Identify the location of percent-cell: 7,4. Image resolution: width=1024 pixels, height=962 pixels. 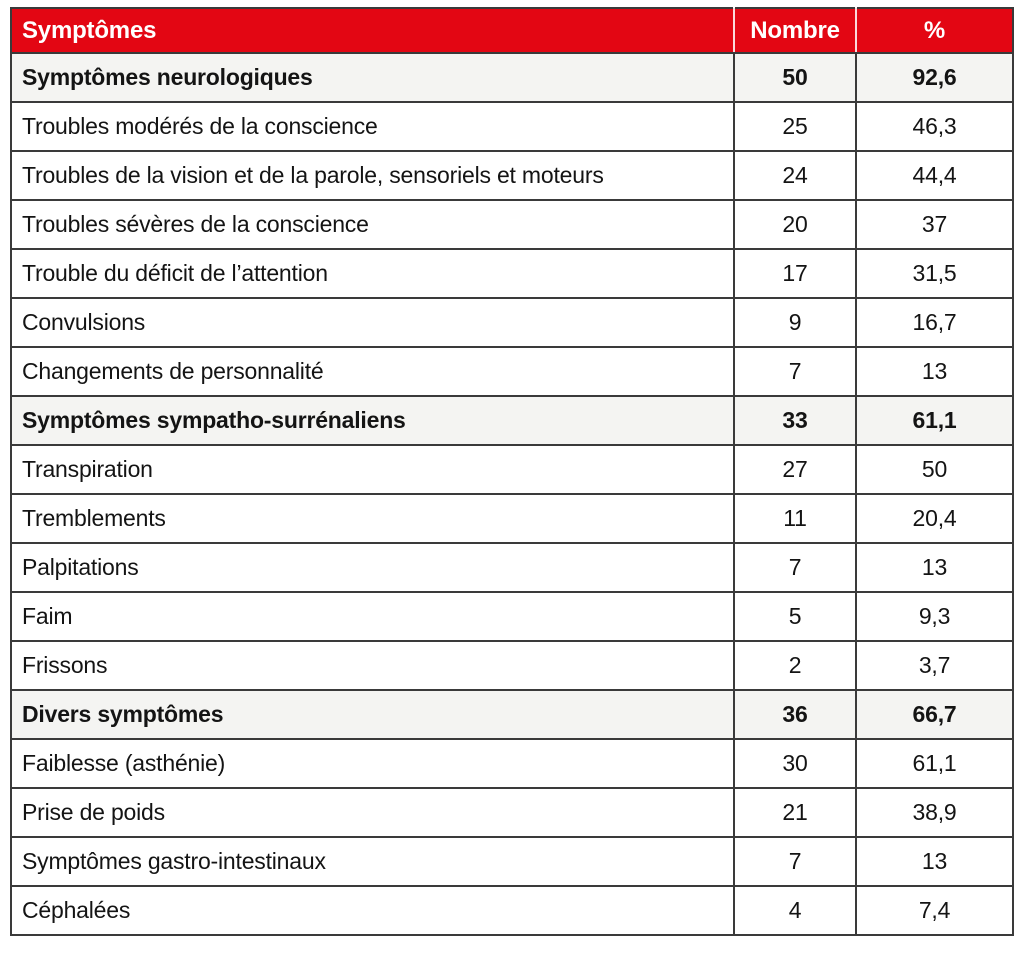
(934, 910).